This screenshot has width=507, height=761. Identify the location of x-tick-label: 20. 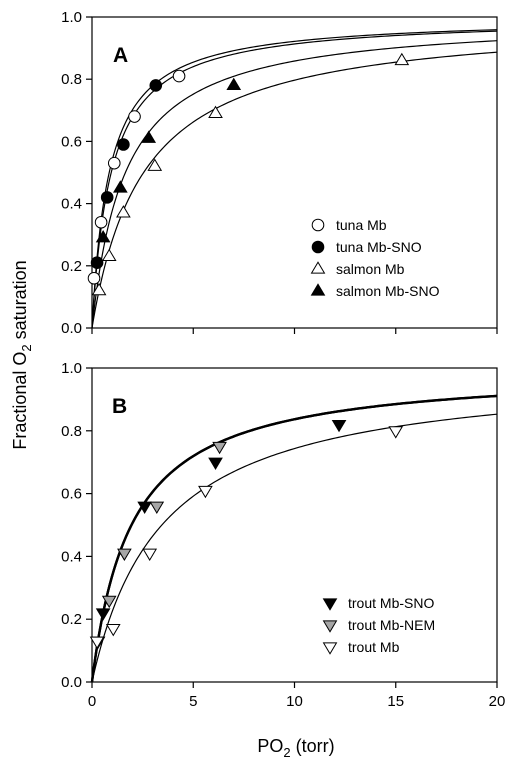
(497, 701).